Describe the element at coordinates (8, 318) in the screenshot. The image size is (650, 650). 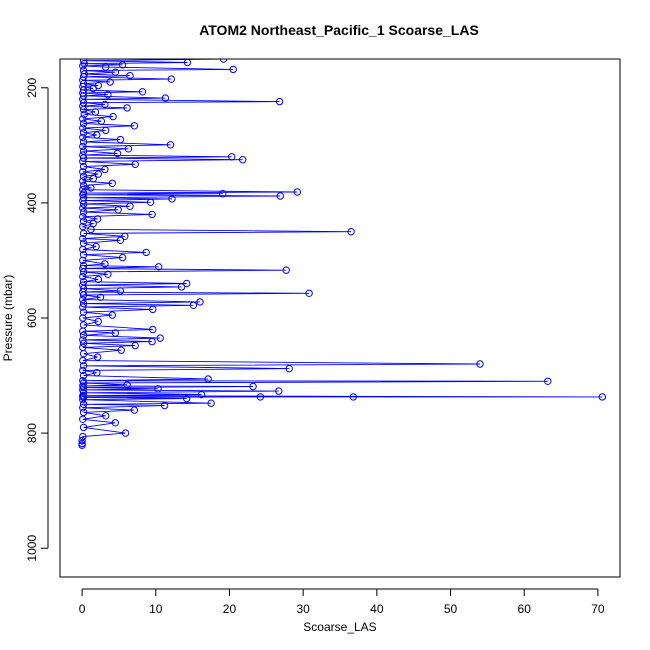
I see `y-axis-label: Pressure (mbar)` at that location.